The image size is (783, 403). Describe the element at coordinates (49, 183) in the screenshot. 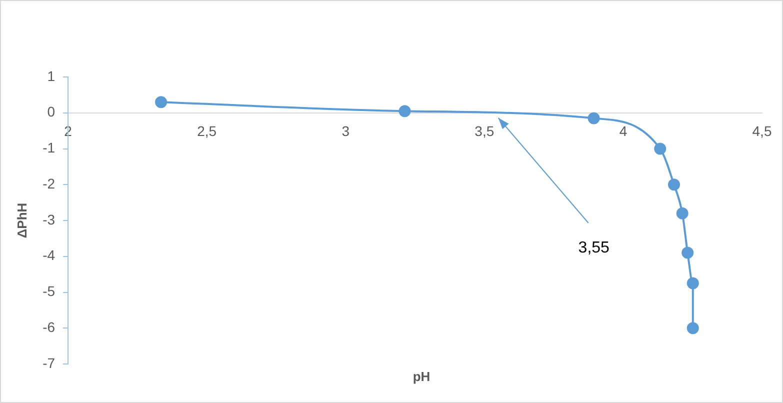

I see `y-tick-label: -2` at that location.